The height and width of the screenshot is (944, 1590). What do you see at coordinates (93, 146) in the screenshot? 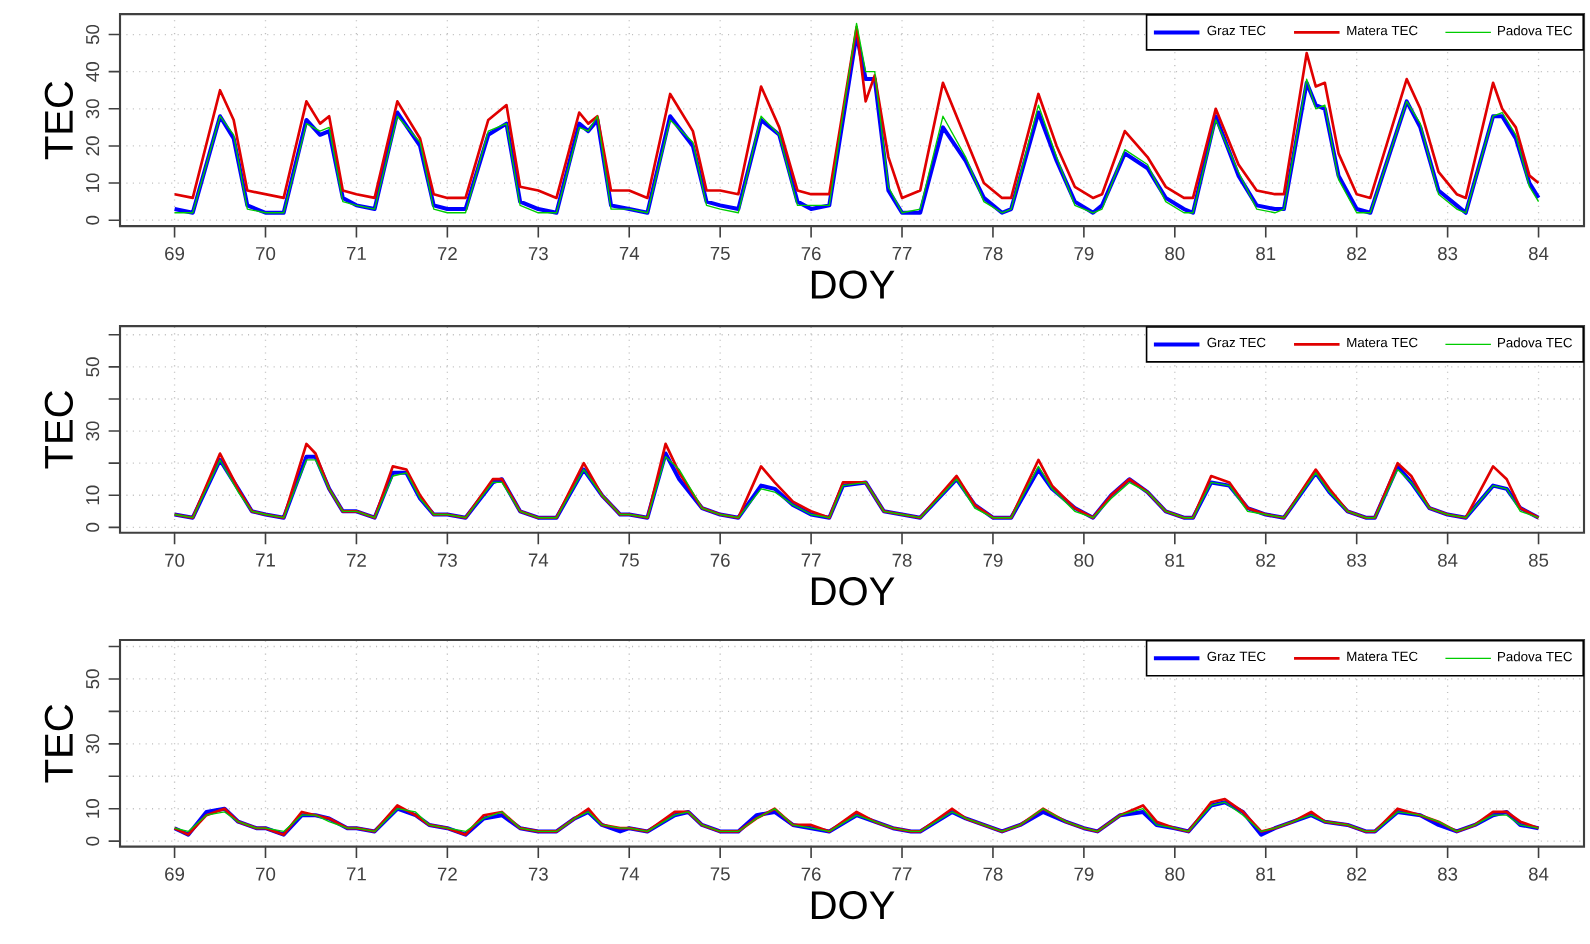
I see `y-tick-label: 20` at bounding box center [93, 146].